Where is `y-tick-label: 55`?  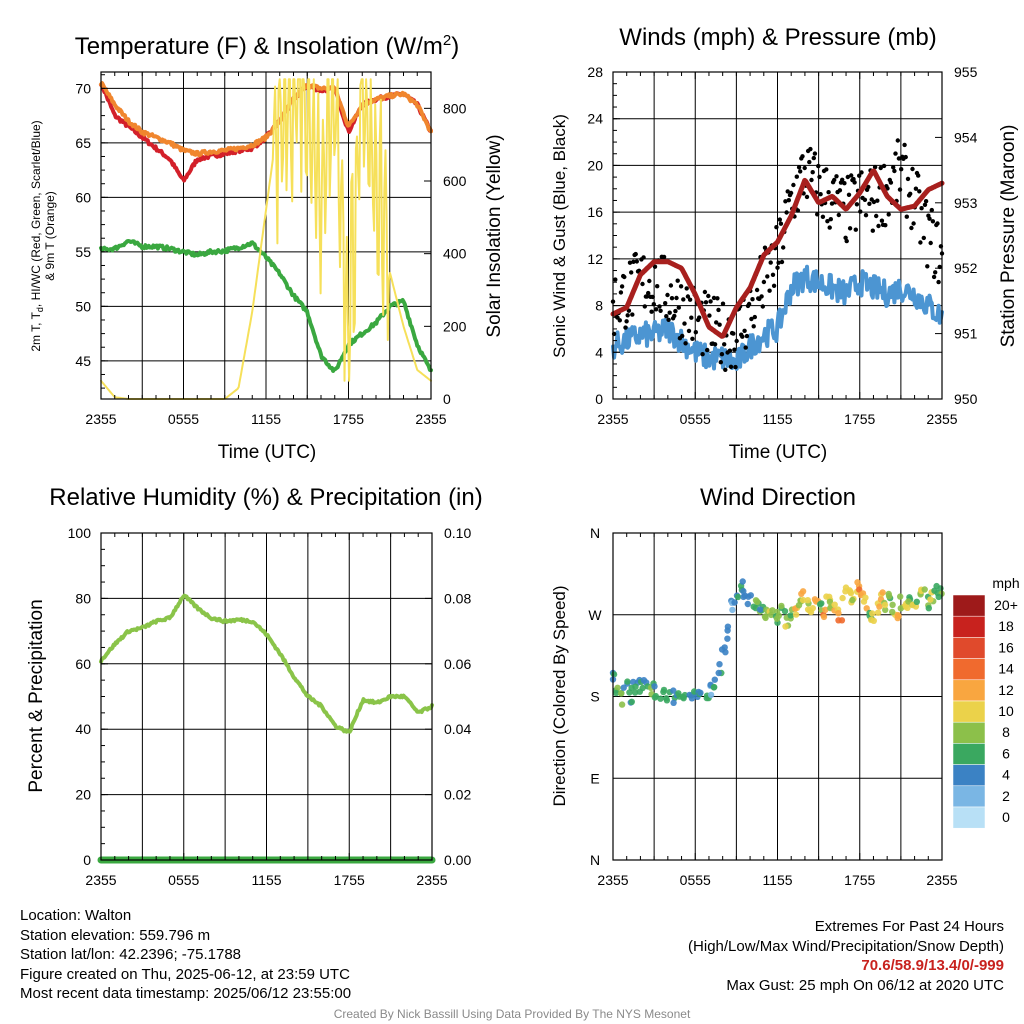 y-tick-label: 55 is located at coordinates (83, 252).